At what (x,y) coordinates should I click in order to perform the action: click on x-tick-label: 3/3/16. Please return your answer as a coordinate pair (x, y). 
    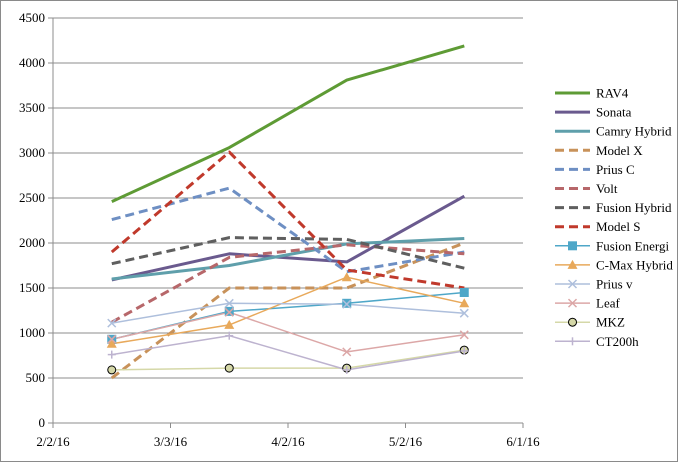
    Looking at the image, I should click on (171, 441).